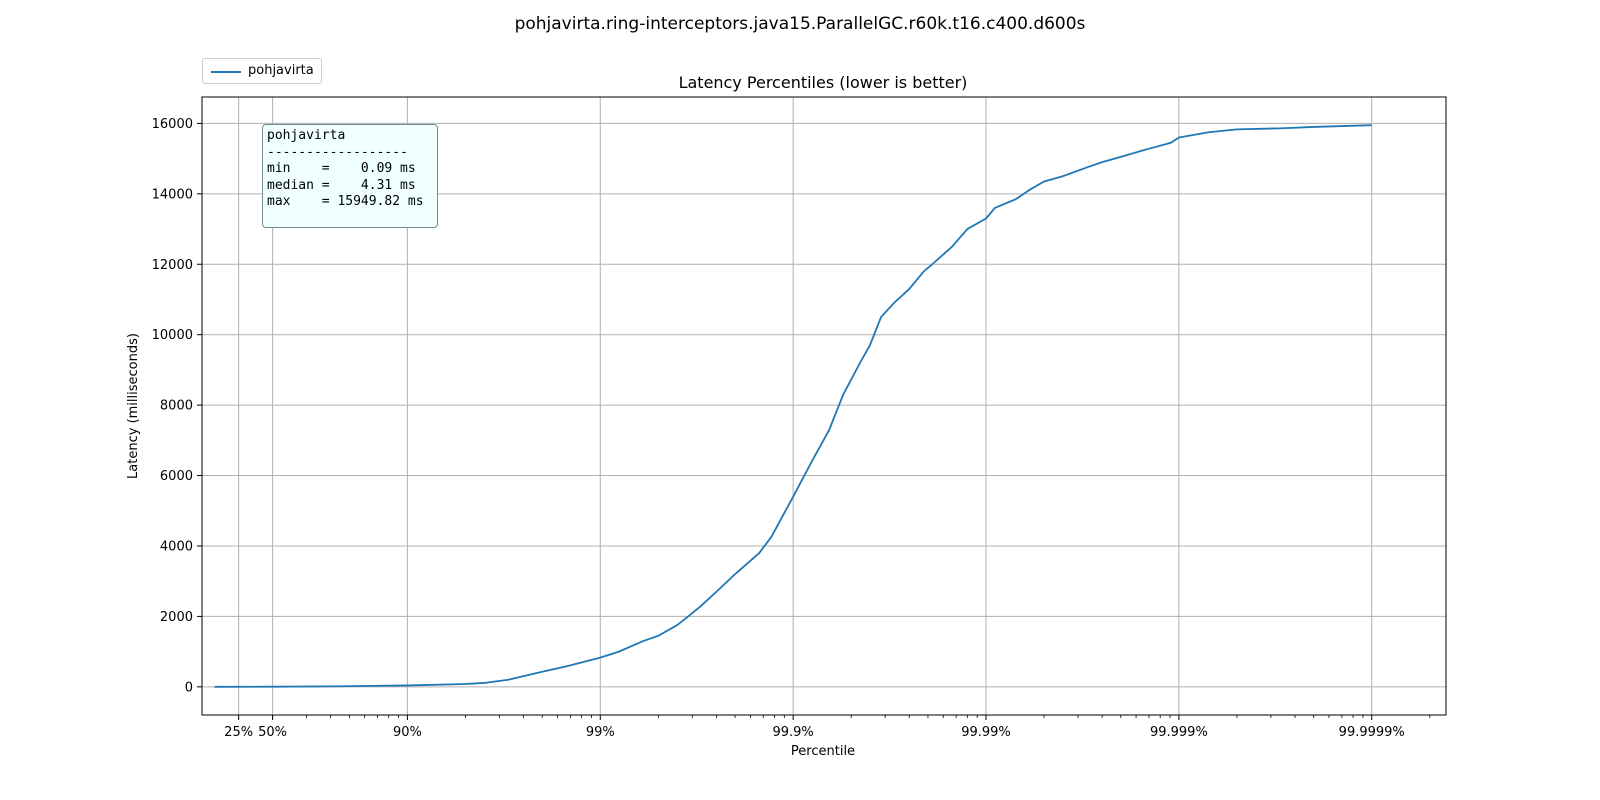 Image resolution: width=1600 pixels, height=800 pixels. I want to click on y-tick-label: 12000, so click(172, 265).